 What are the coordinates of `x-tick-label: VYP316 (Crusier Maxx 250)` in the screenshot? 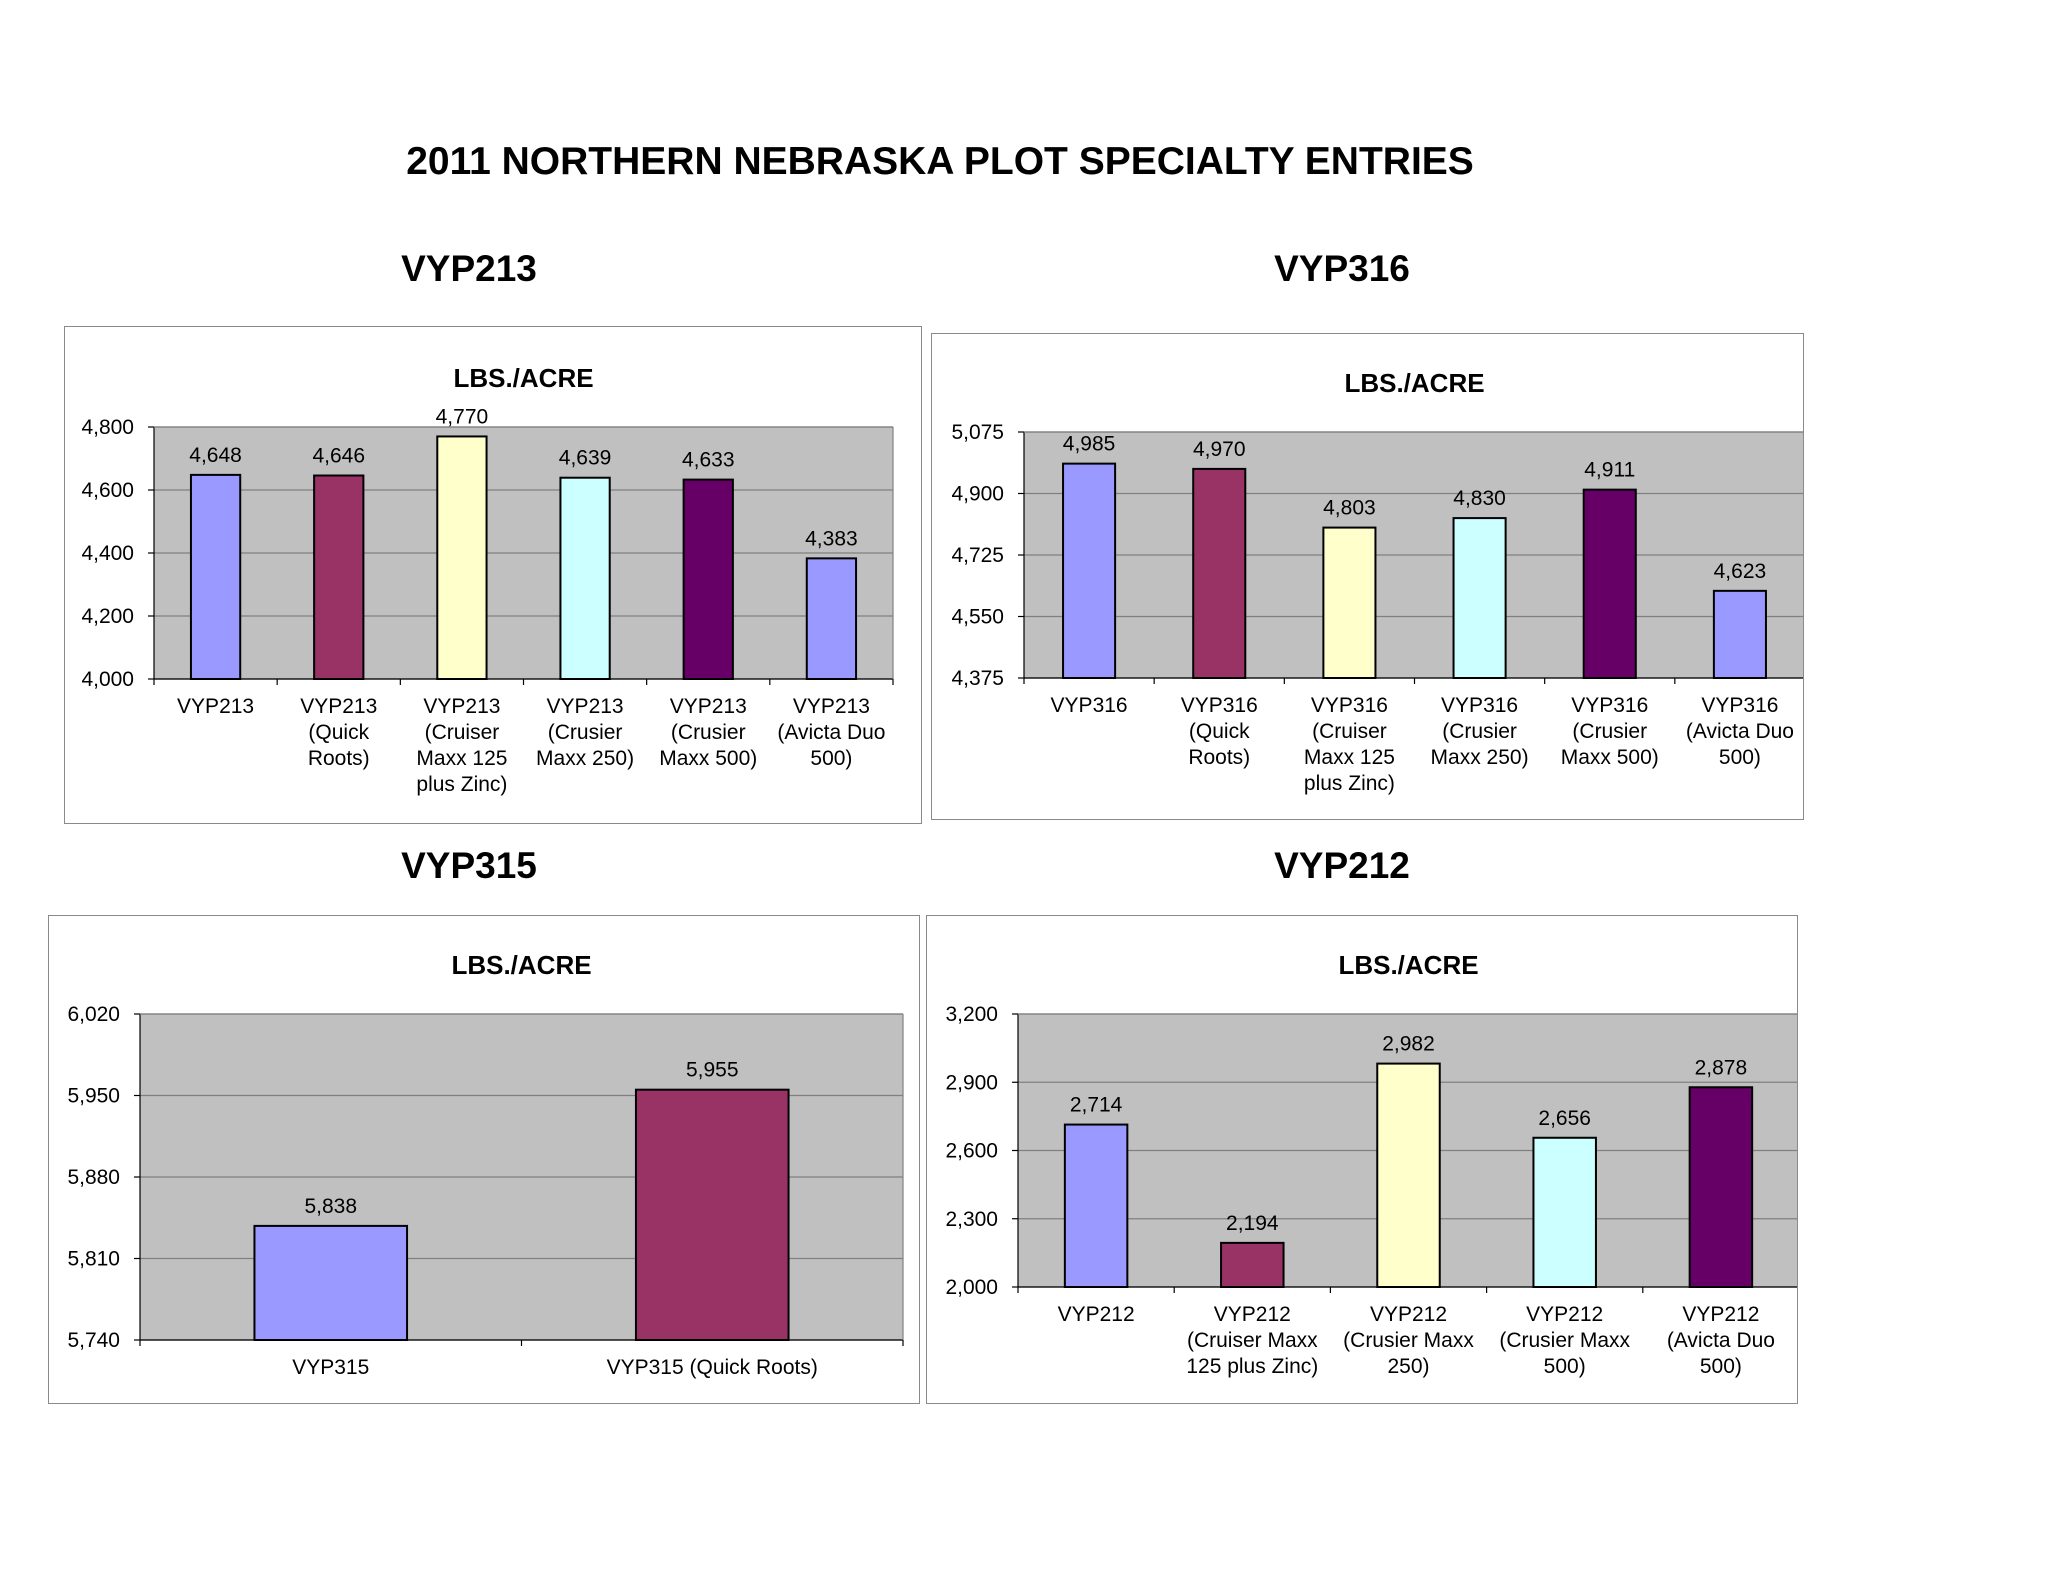 It's located at (1480, 731).